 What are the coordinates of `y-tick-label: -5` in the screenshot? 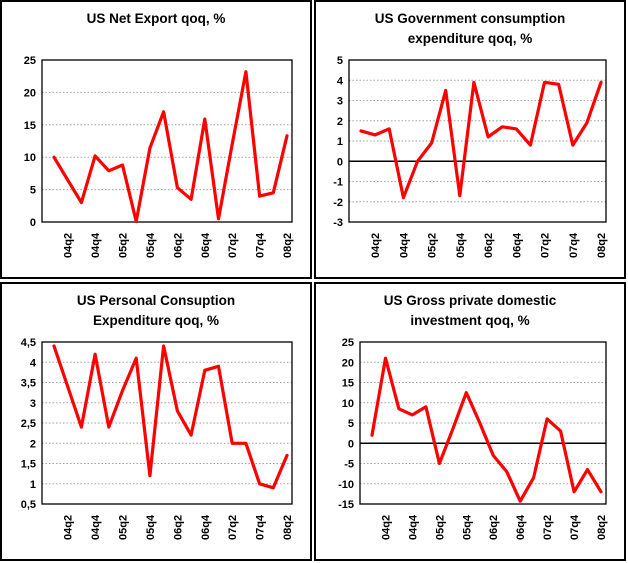 It's located at (349, 465).